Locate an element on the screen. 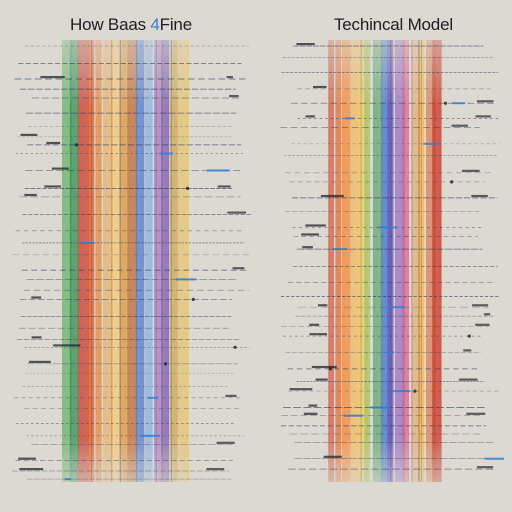 The height and width of the screenshot is (512, 512). left-title-accent: 4 is located at coordinates (155, 24).